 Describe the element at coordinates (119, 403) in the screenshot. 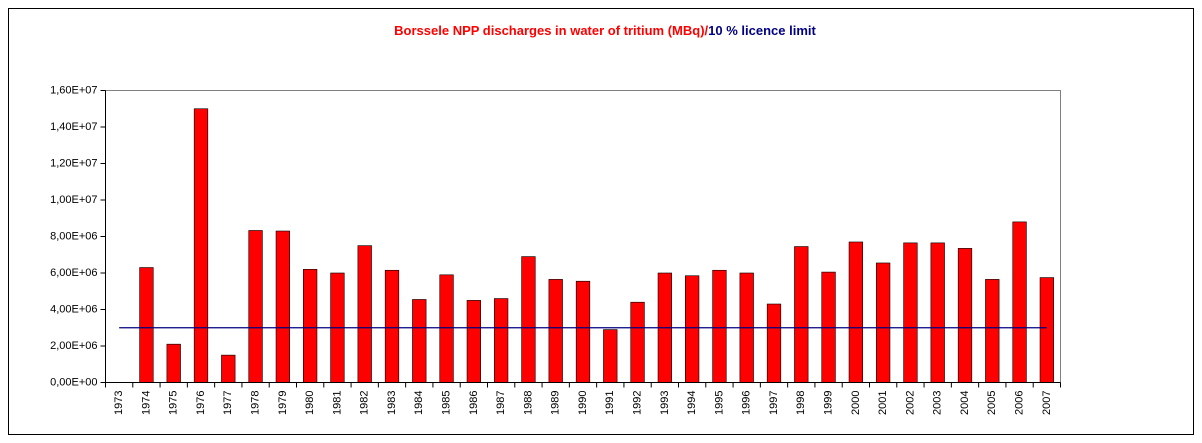

I see `x-tick-label: 1973` at that location.